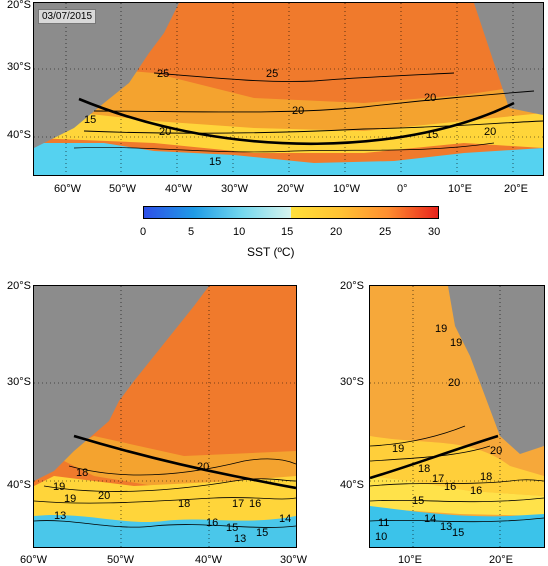 The height and width of the screenshot is (566, 548). I want to click on colorbar-tick: 30, so click(434, 232).